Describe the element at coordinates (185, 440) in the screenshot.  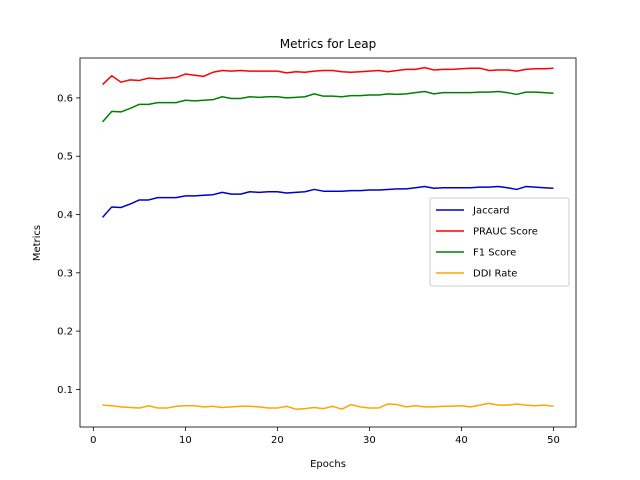
I see `x-tick-label: 10` at that location.